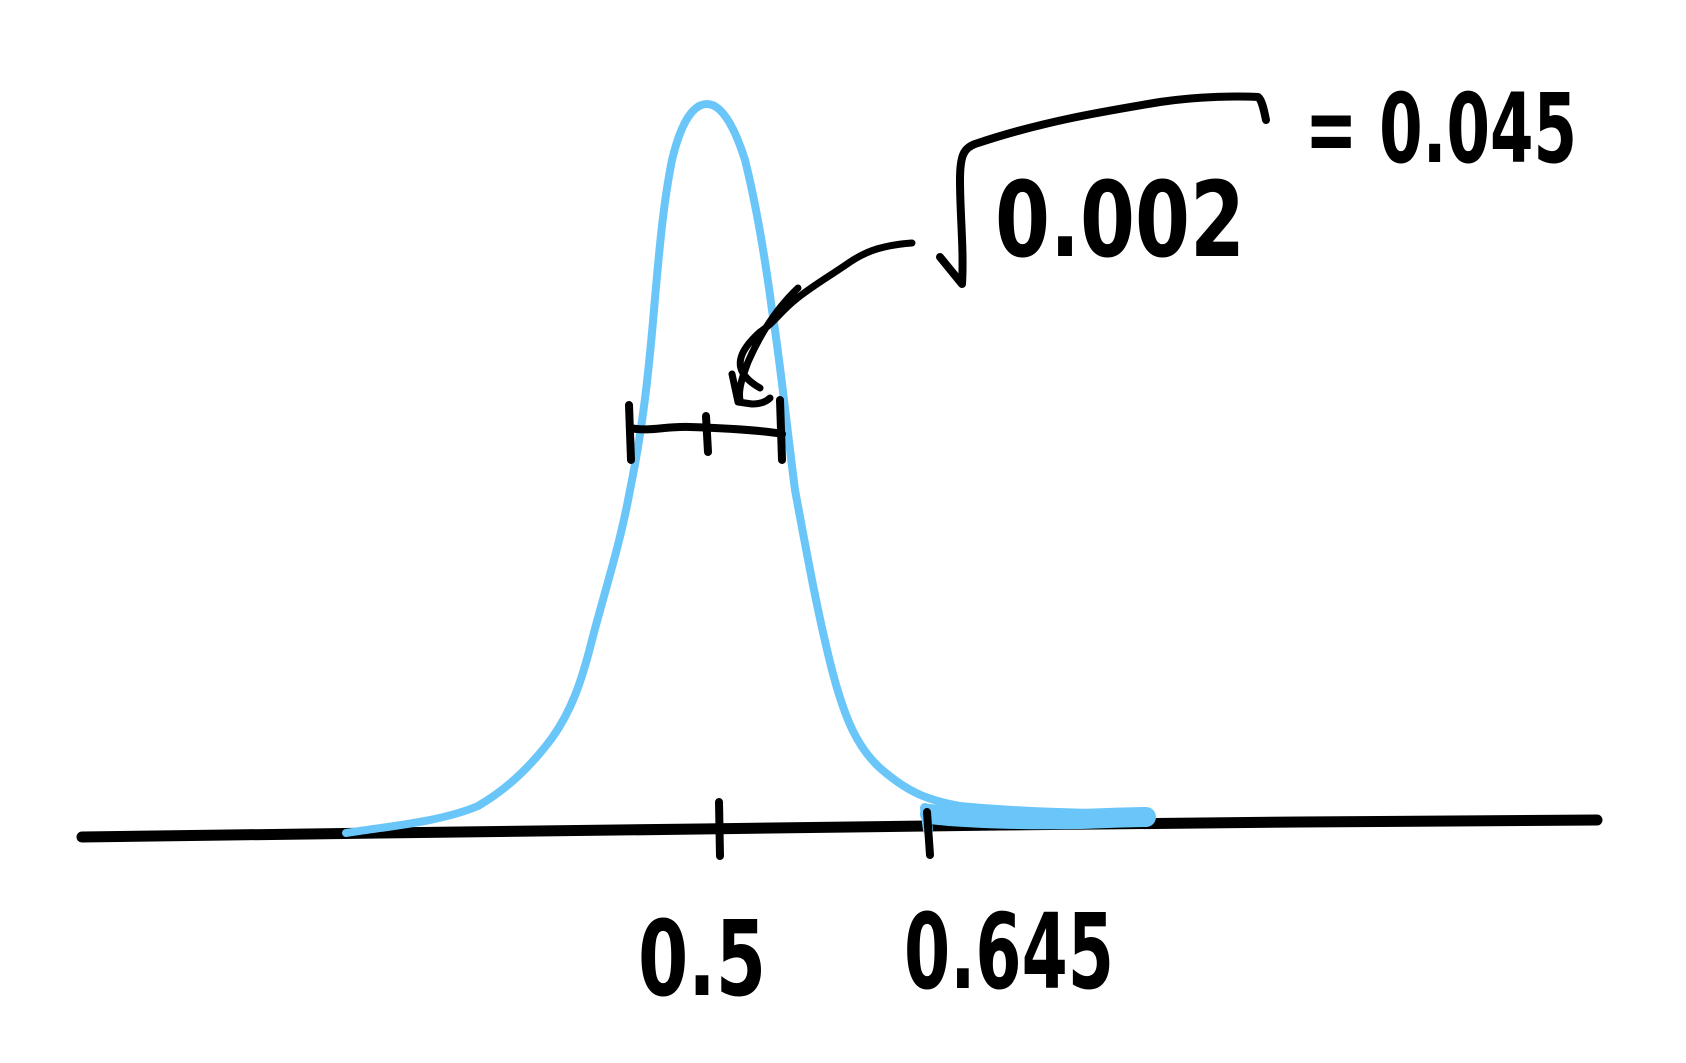  What do you see at coordinates (839, 828) in the screenshot?
I see `x-axis-line` at bounding box center [839, 828].